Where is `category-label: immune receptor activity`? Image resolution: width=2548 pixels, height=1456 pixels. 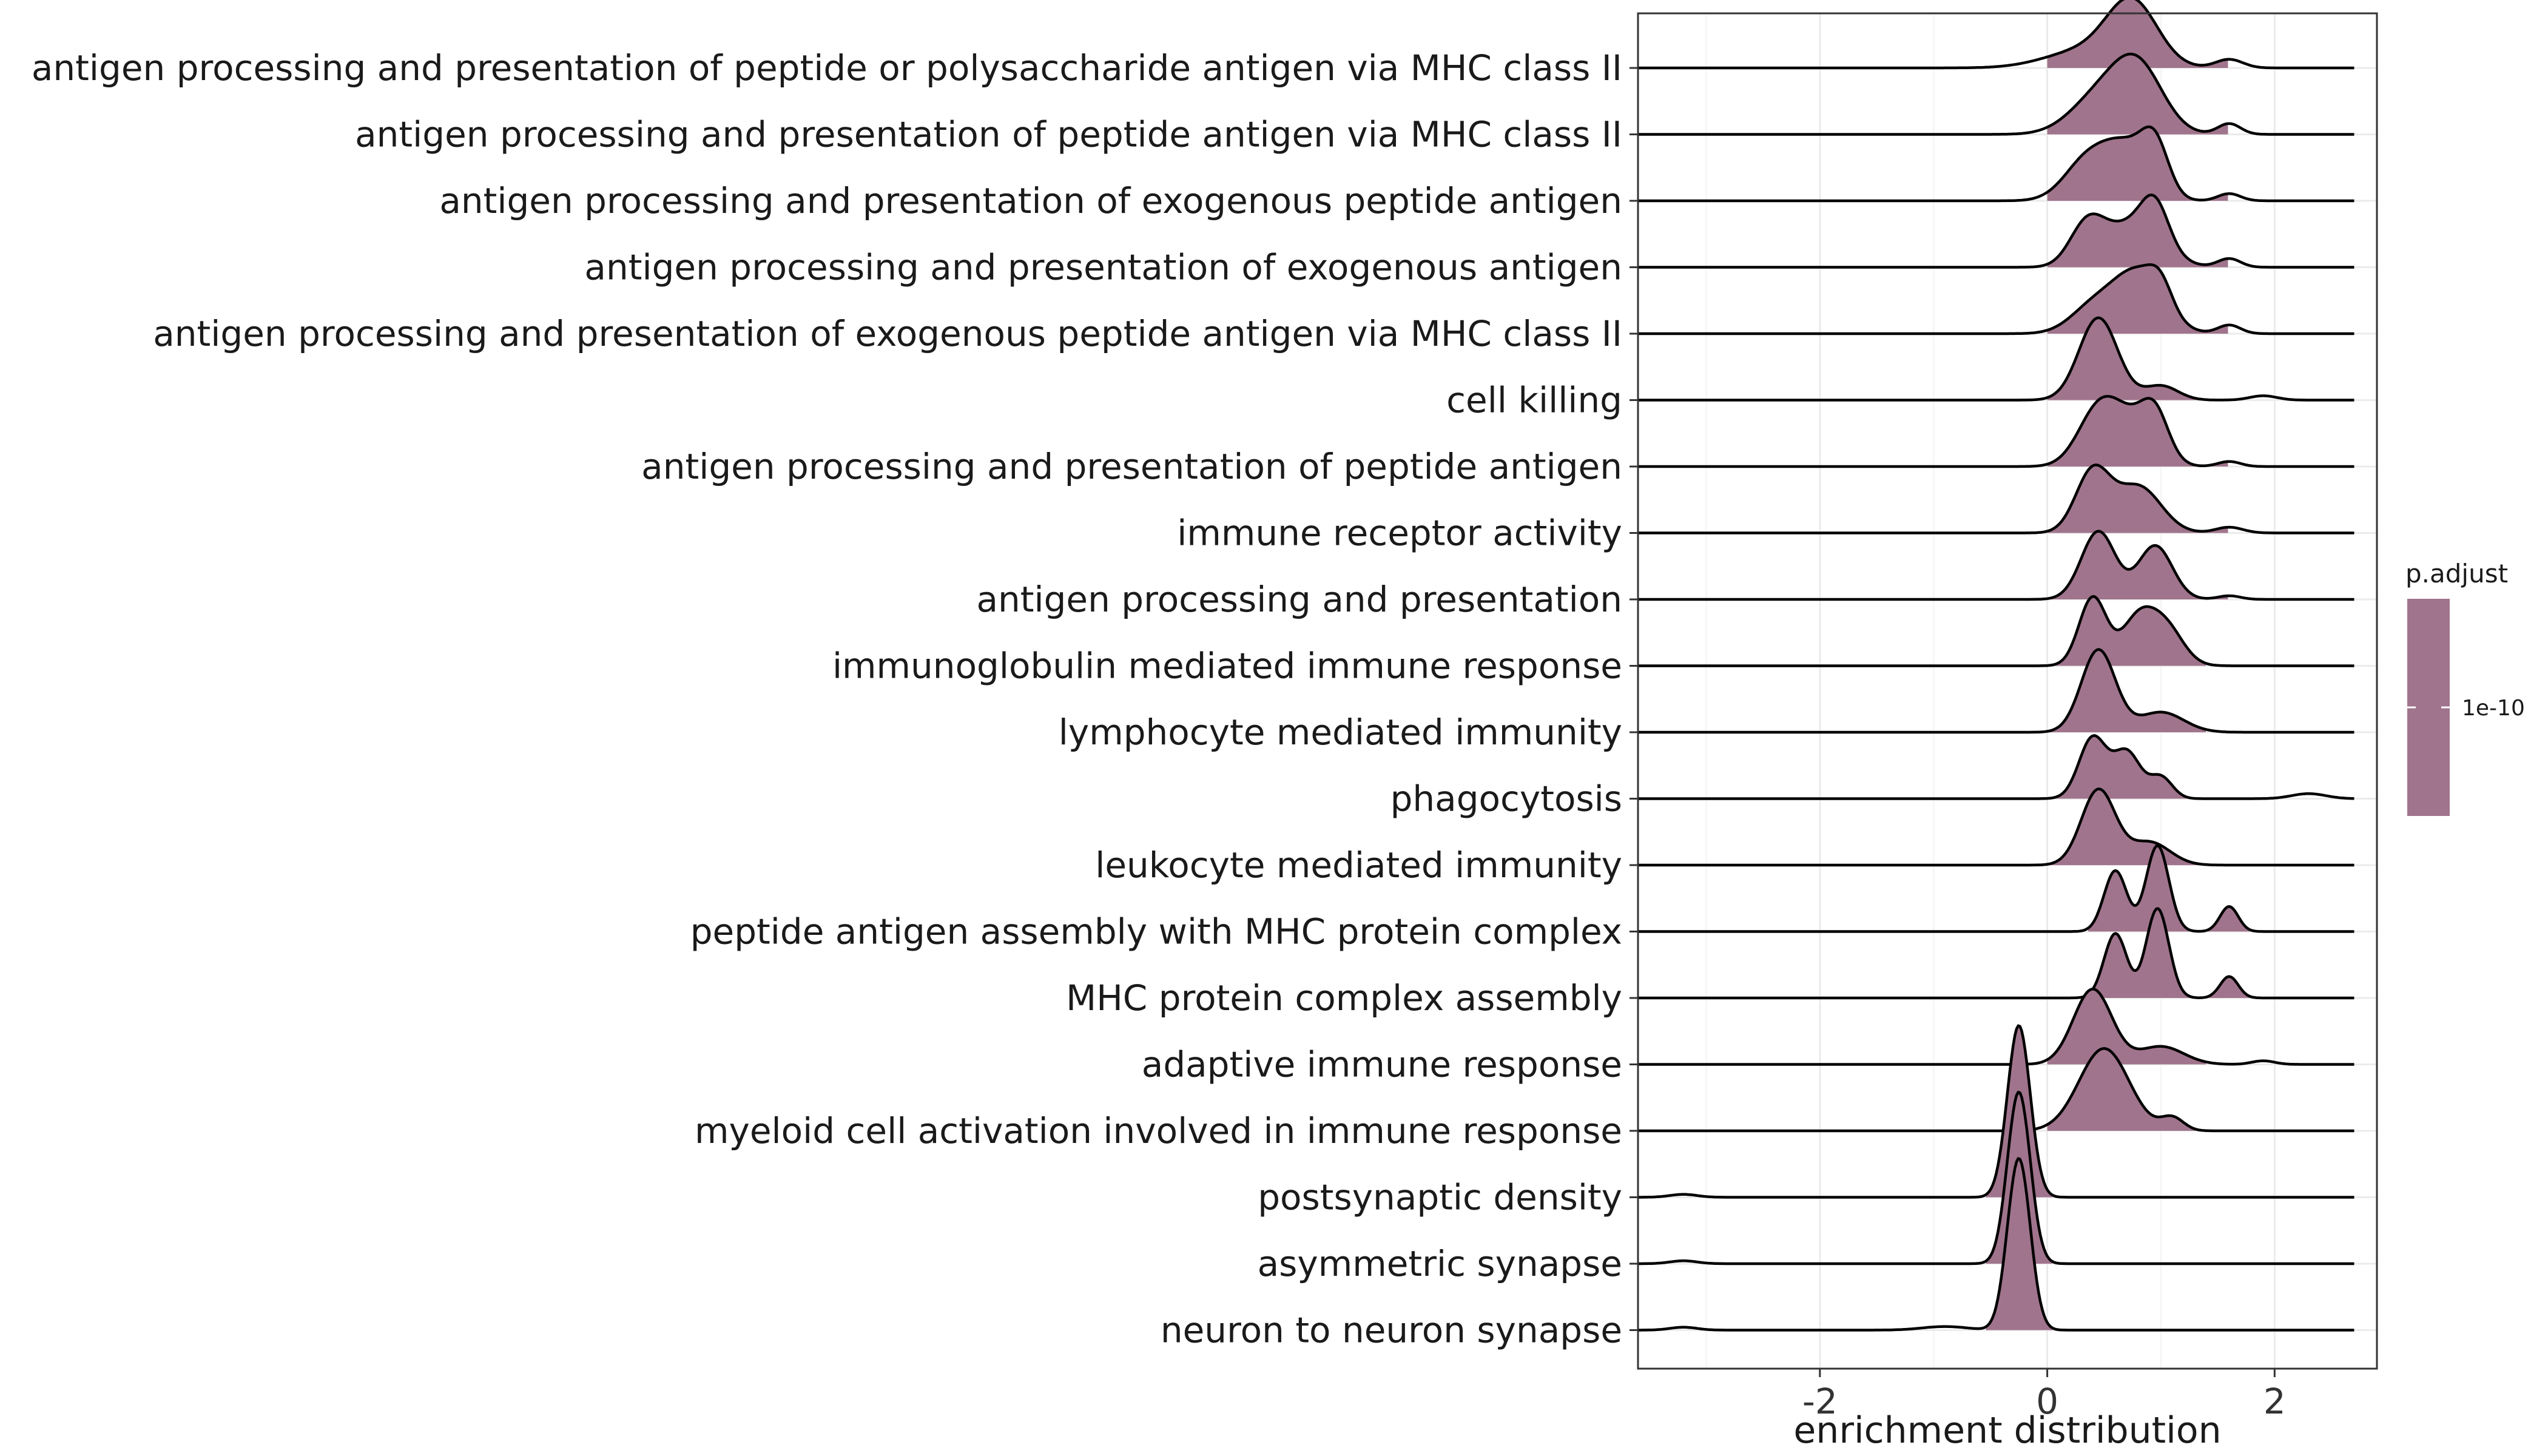 category-label: immune receptor activity is located at coordinates (1399, 533).